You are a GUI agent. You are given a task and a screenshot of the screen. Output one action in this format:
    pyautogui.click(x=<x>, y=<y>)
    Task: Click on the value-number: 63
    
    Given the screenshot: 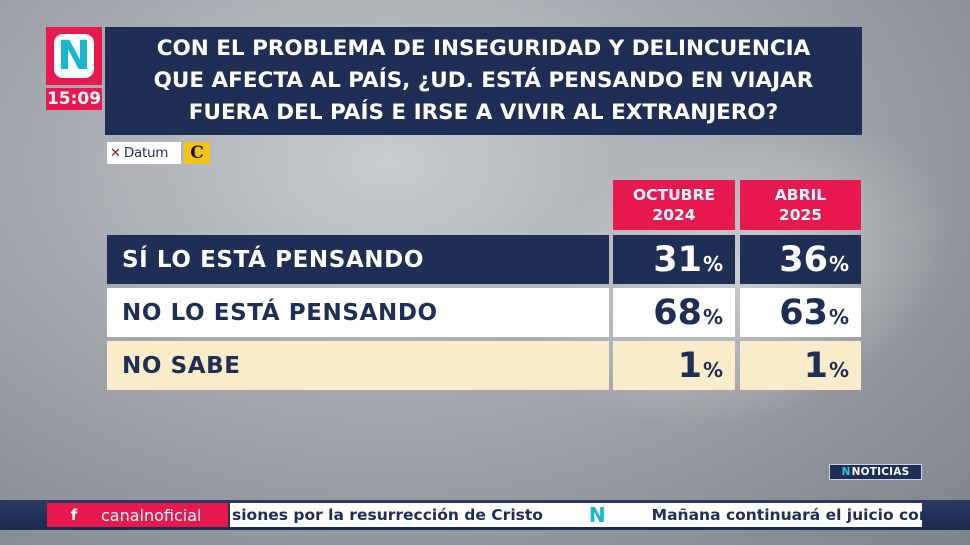 What is the action you would take?
    pyautogui.click(x=803, y=312)
    